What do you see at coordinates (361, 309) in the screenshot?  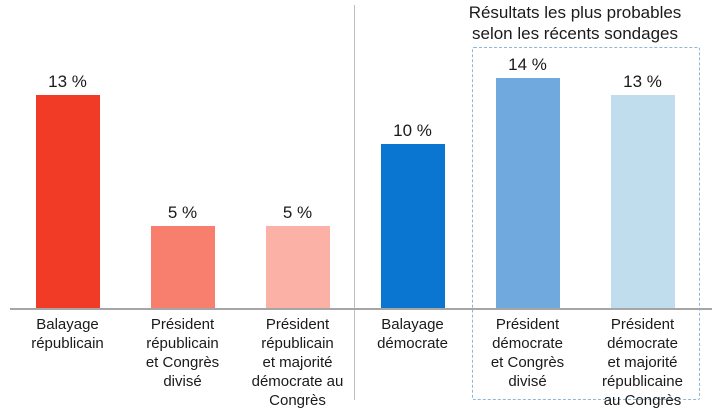 I see `x-axis-line` at bounding box center [361, 309].